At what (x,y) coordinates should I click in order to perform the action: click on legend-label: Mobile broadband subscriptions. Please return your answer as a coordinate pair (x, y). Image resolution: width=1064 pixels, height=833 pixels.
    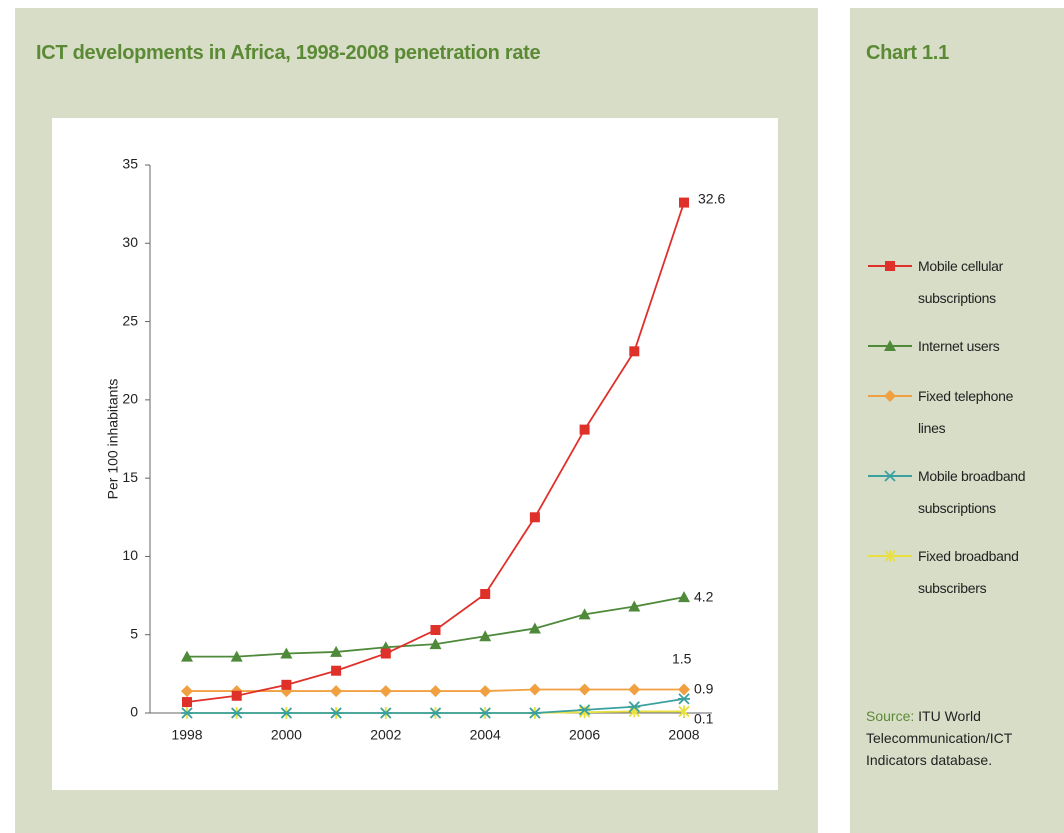
    Looking at the image, I should click on (972, 492).